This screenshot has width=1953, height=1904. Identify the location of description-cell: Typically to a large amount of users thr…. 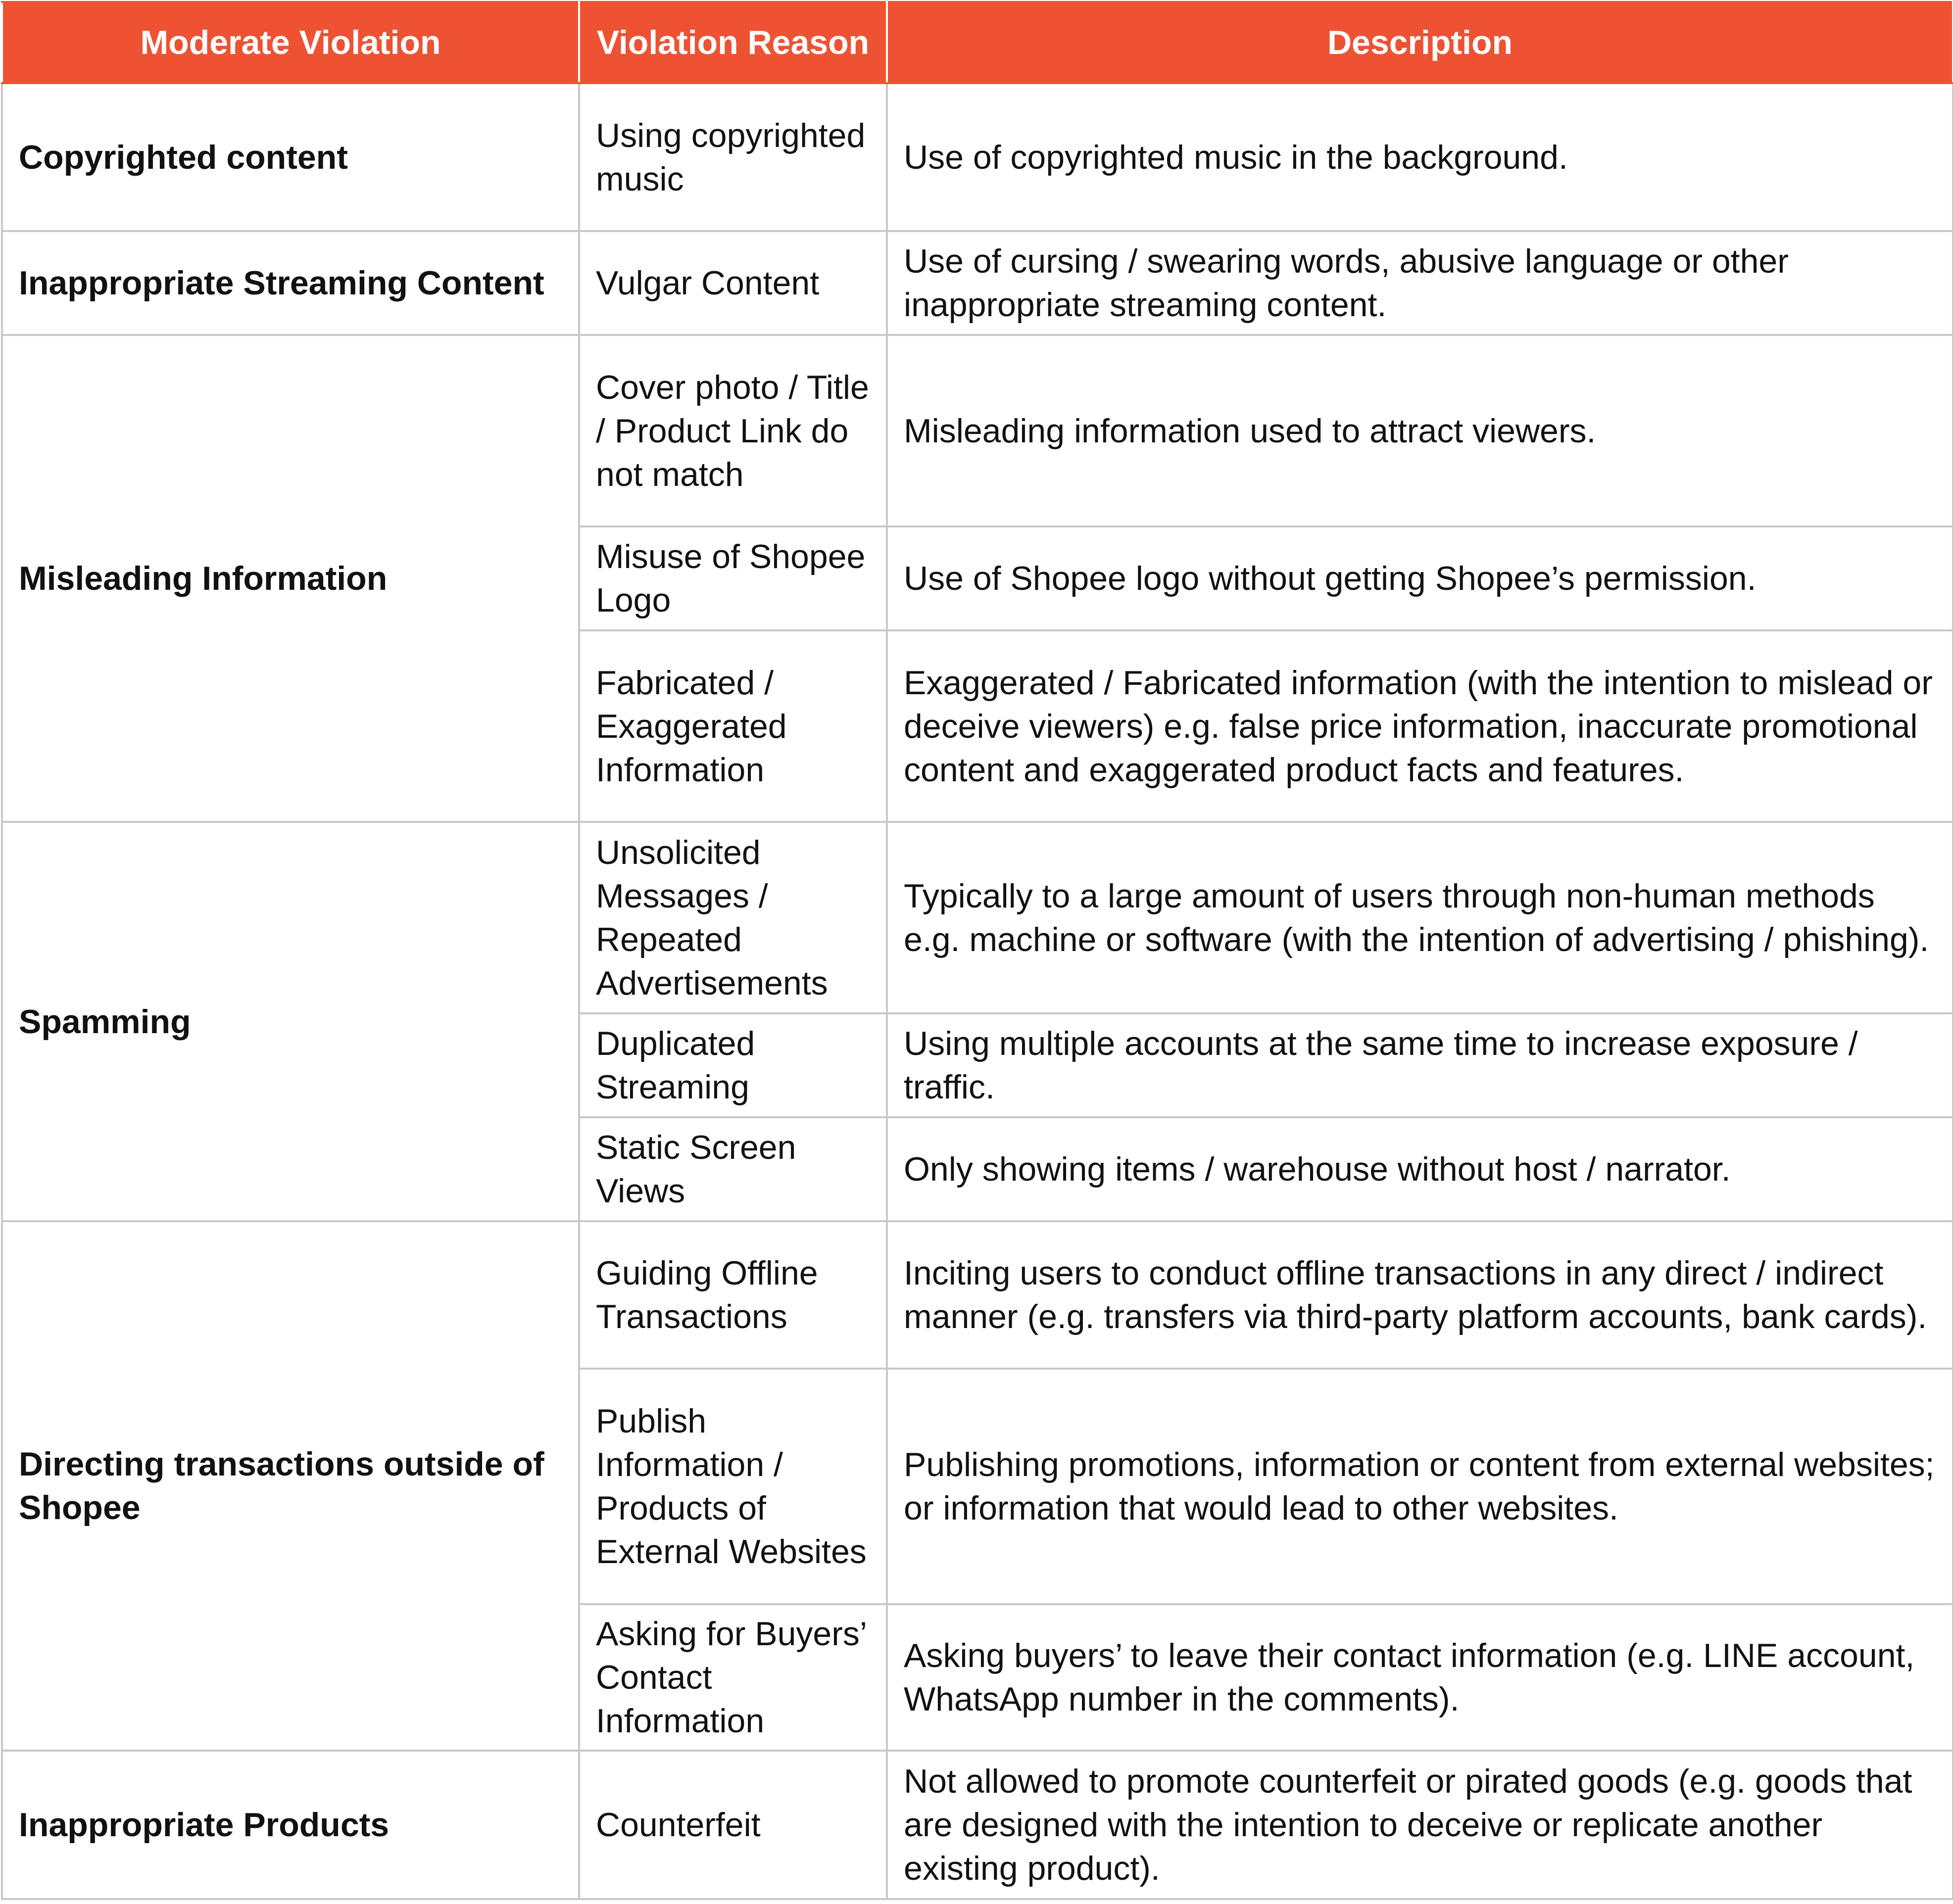
(1419, 917).